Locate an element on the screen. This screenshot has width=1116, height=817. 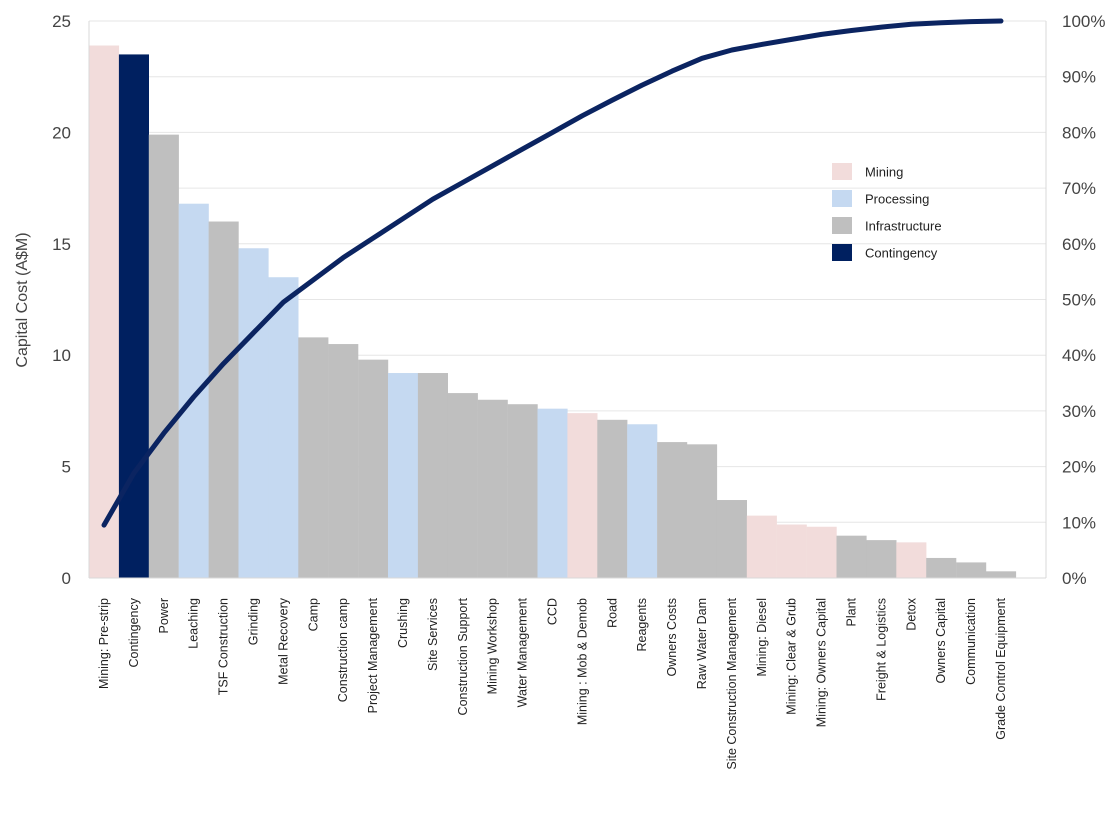
category-label: Construction camp is located at coordinates (343, 650).